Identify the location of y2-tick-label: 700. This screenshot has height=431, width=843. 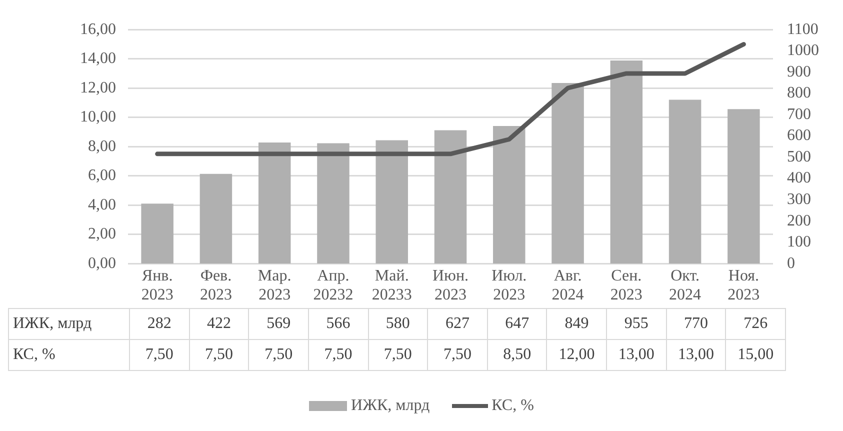
(799, 114).